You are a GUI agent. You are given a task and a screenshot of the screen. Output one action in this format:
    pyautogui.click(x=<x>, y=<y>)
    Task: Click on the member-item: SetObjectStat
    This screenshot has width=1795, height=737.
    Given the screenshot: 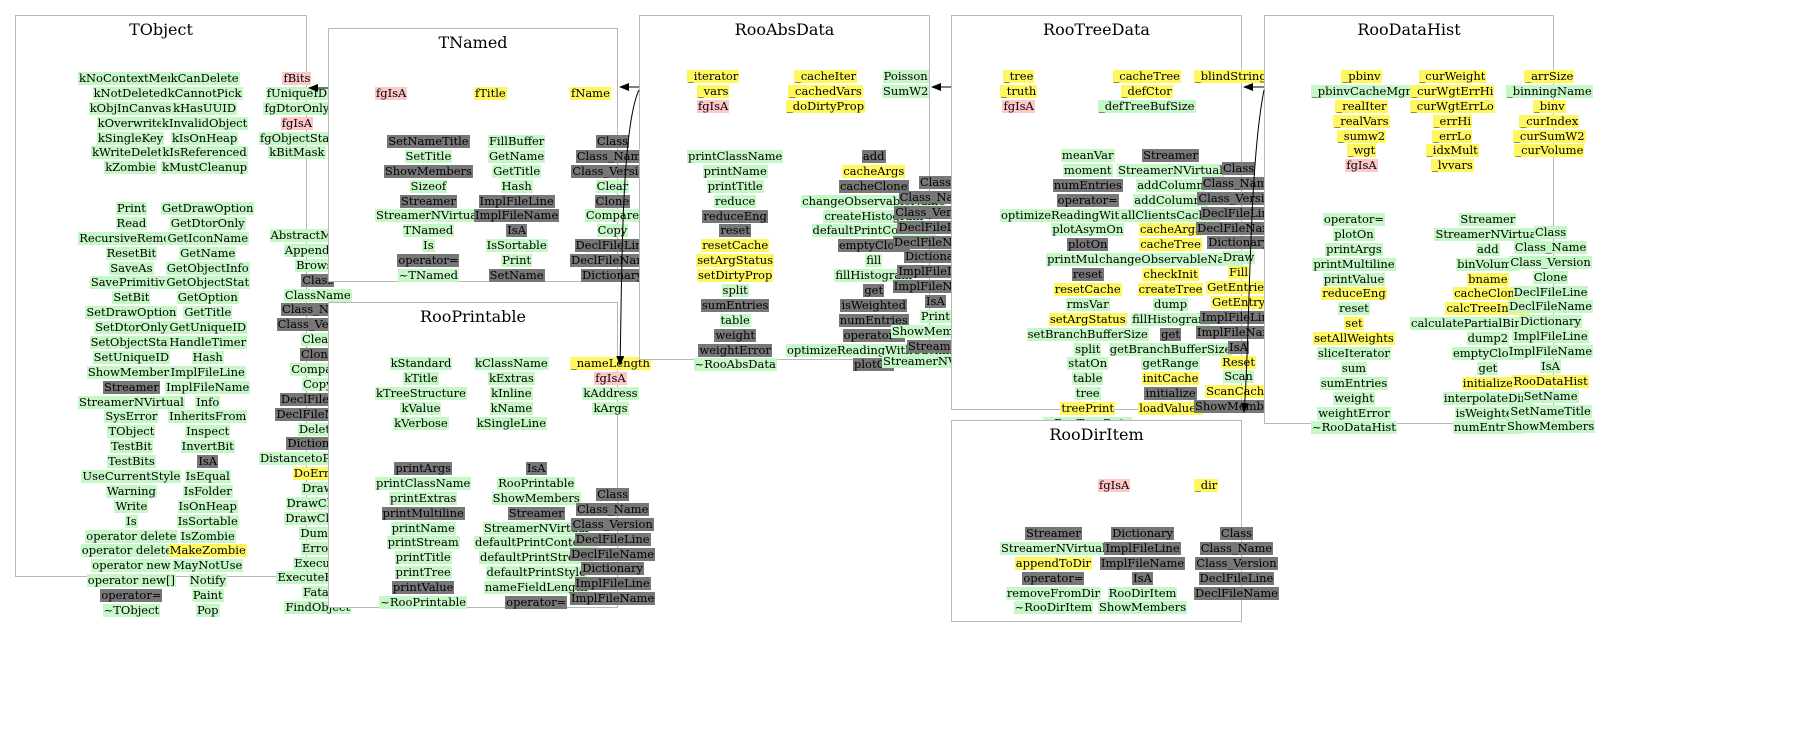 What is the action you would take?
    pyautogui.click(x=131, y=342)
    